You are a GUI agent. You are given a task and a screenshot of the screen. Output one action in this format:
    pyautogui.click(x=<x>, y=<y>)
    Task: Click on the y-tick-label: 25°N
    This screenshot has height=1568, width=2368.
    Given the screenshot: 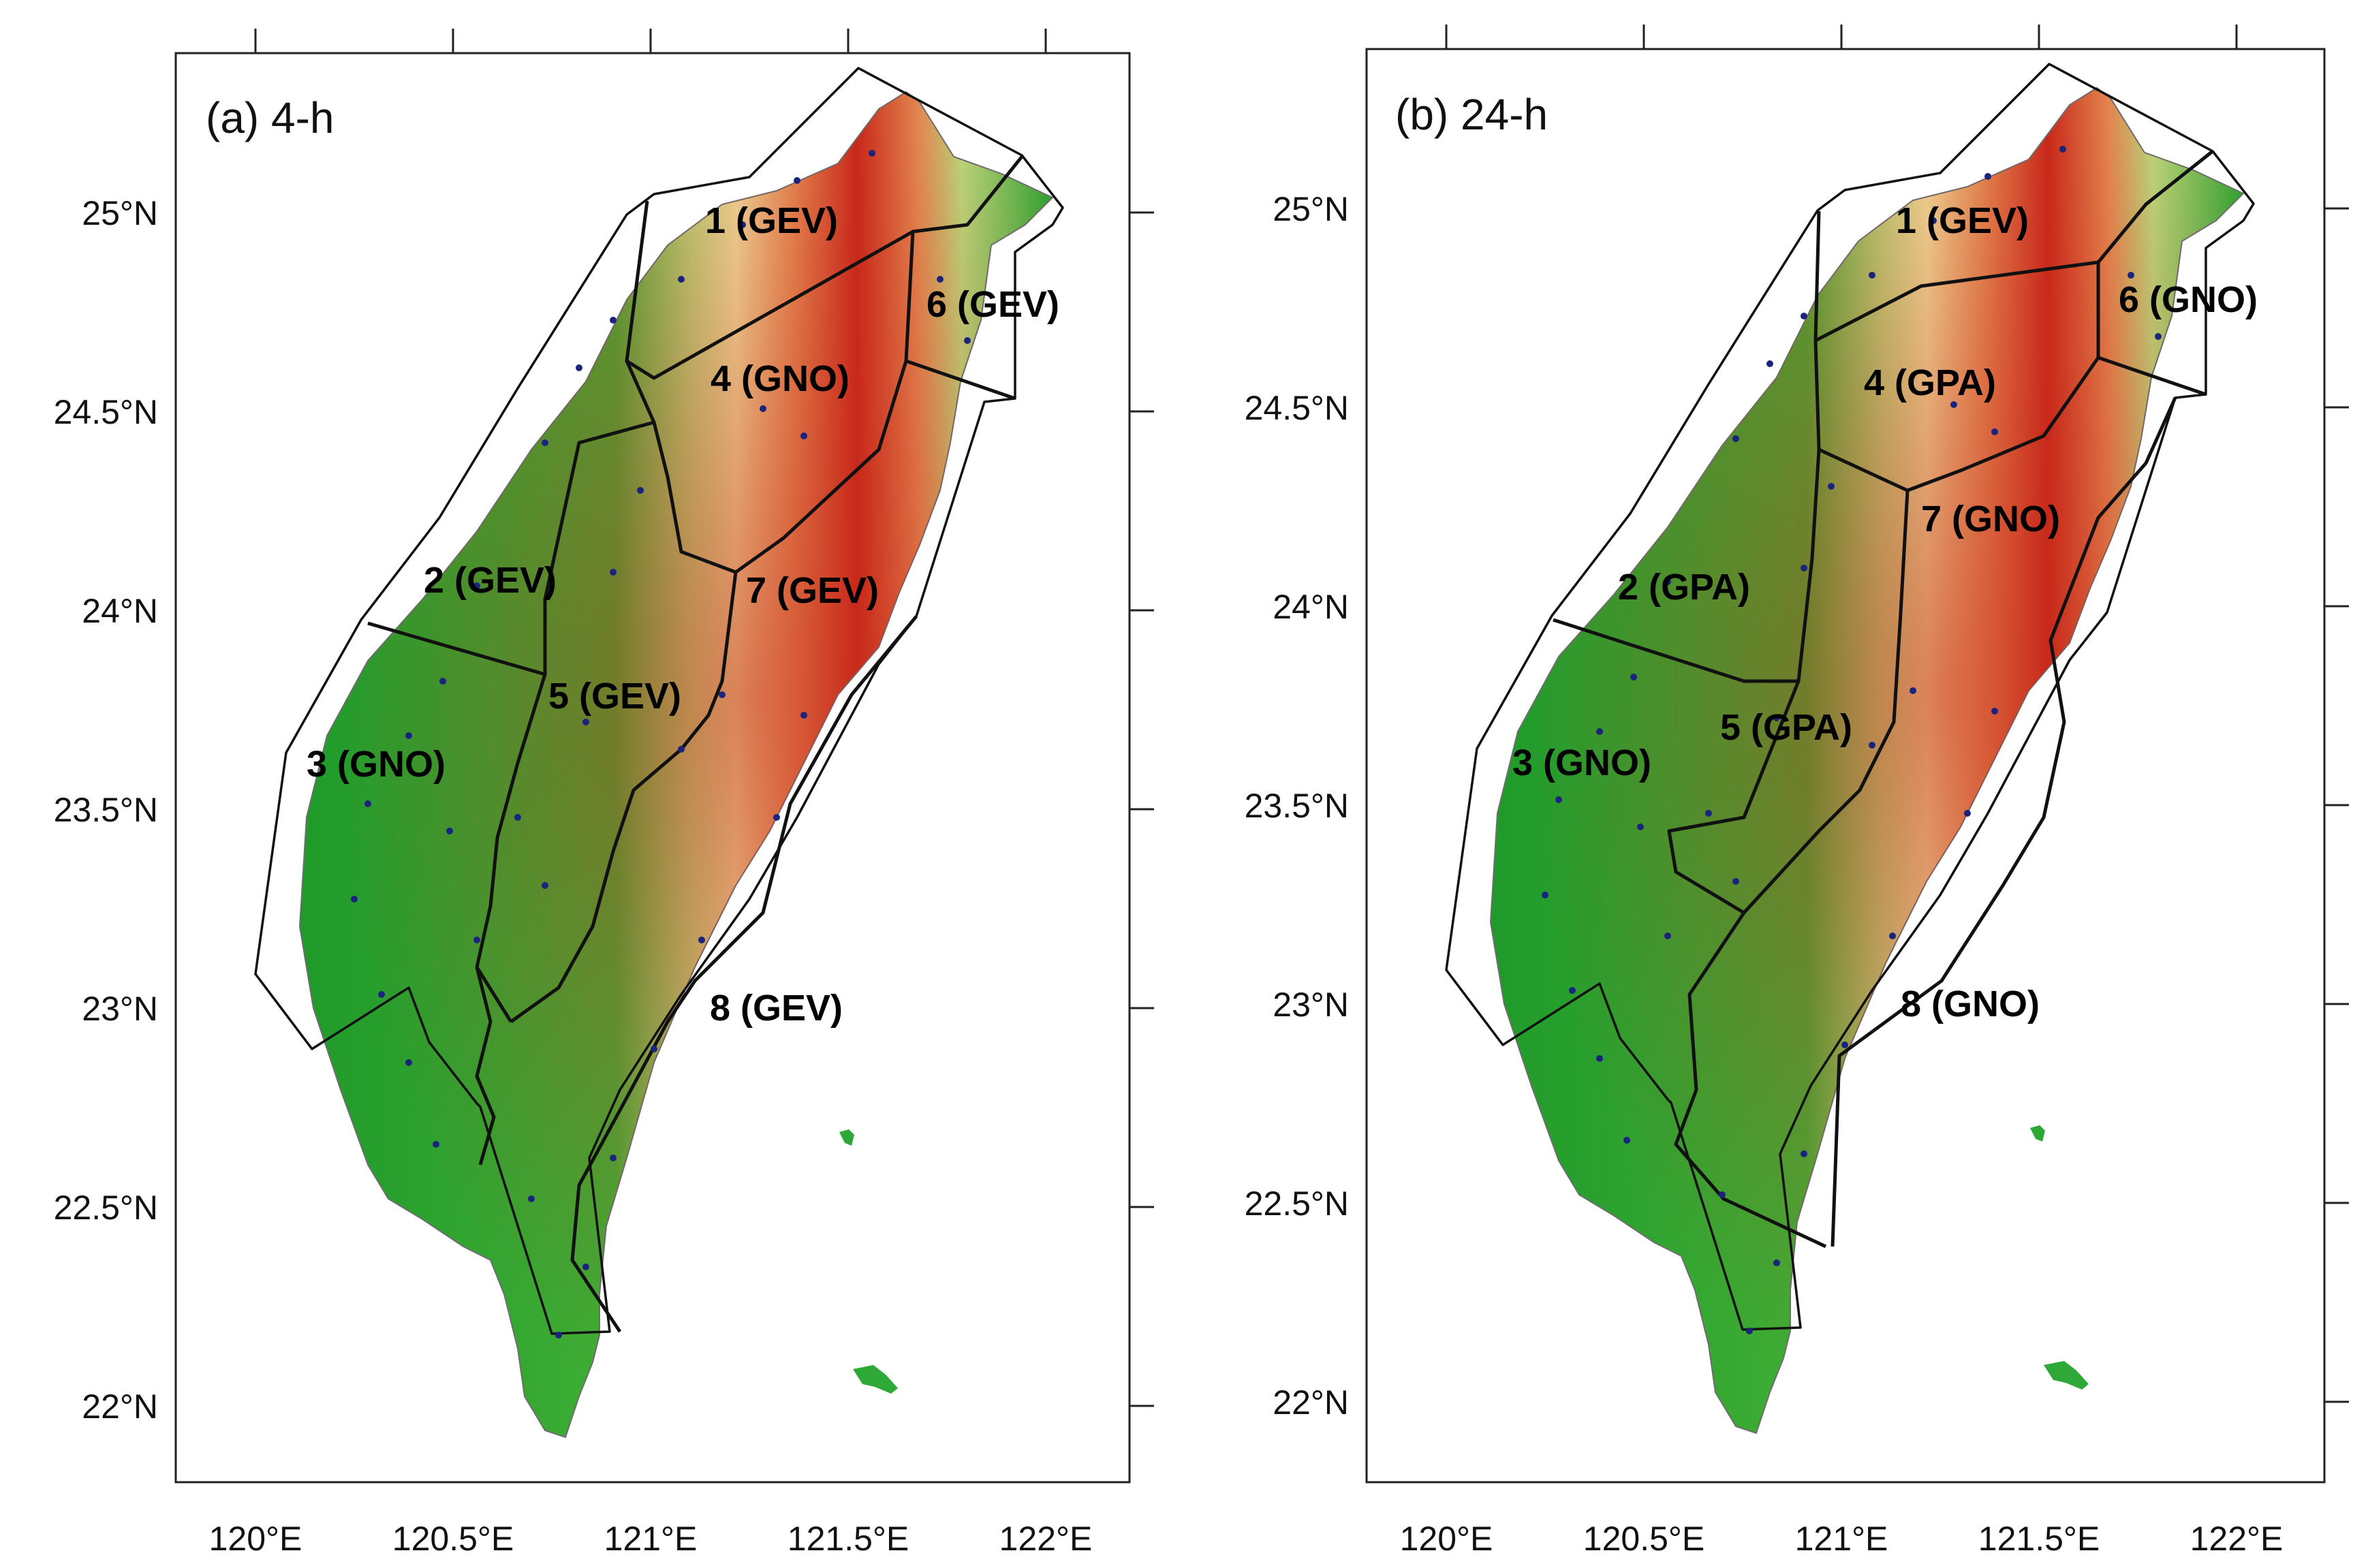 What is the action you would take?
    pyautogui.click(x=1311, y=209)
    